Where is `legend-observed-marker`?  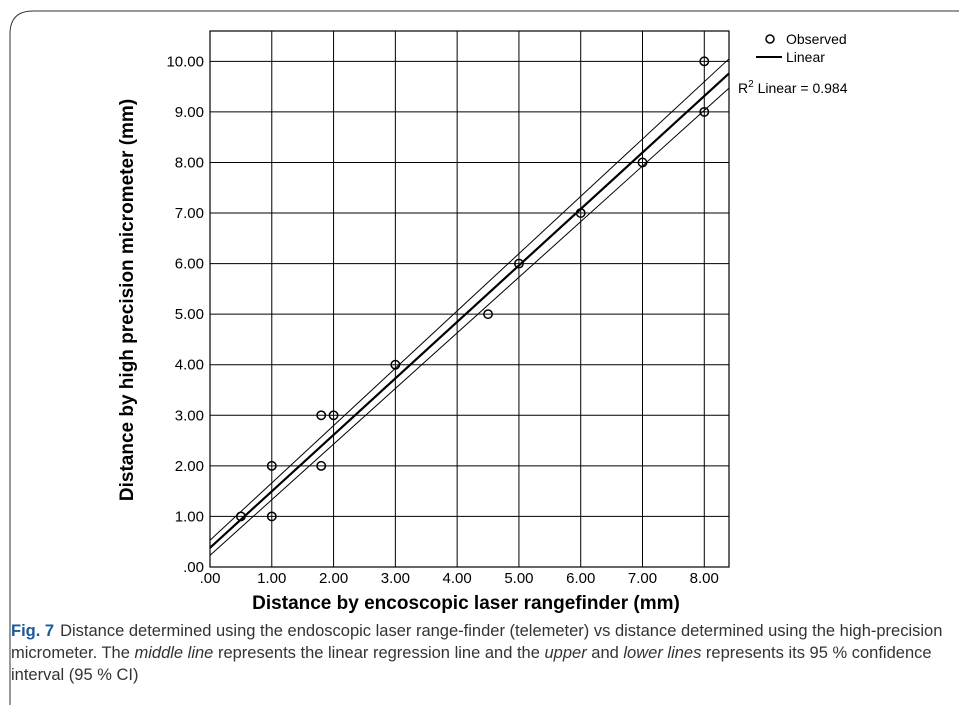 legend-observed-marker is located at coordinates (770, 39).